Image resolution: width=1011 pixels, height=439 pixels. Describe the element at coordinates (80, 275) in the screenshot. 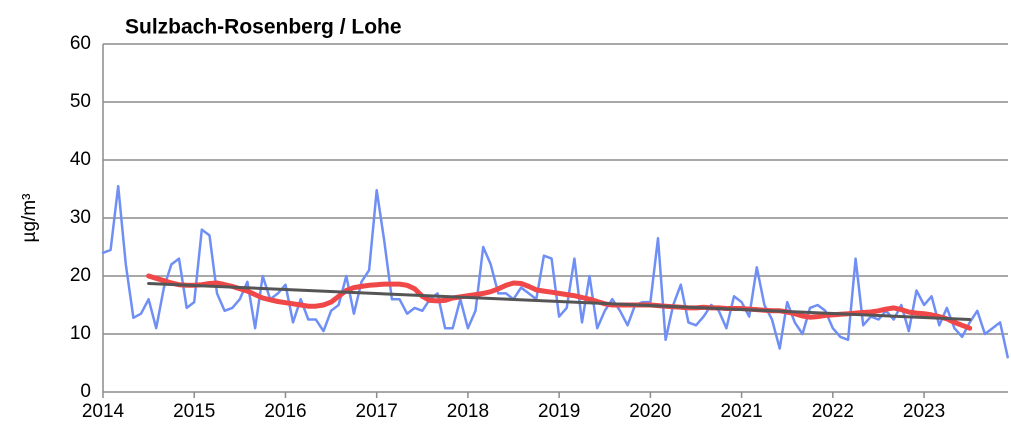

I see `y-tick-label: 20` at that location.